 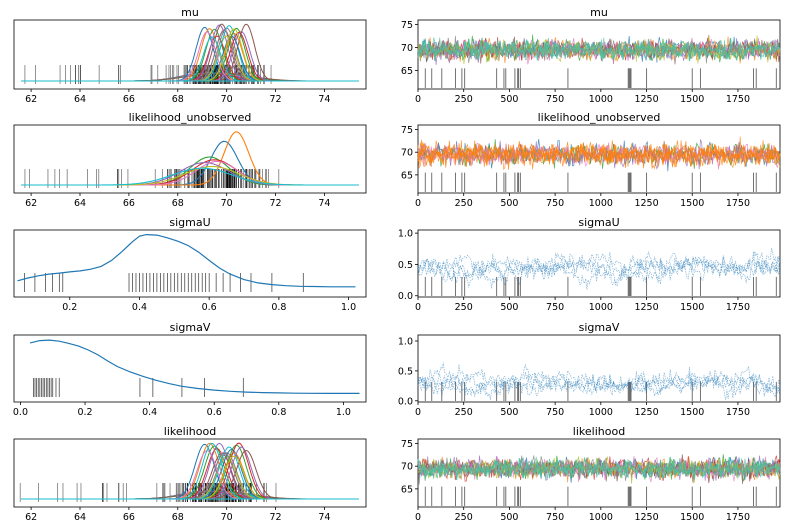 I want to click on x-tick-label: 1.0, so click(x=348, y=307).